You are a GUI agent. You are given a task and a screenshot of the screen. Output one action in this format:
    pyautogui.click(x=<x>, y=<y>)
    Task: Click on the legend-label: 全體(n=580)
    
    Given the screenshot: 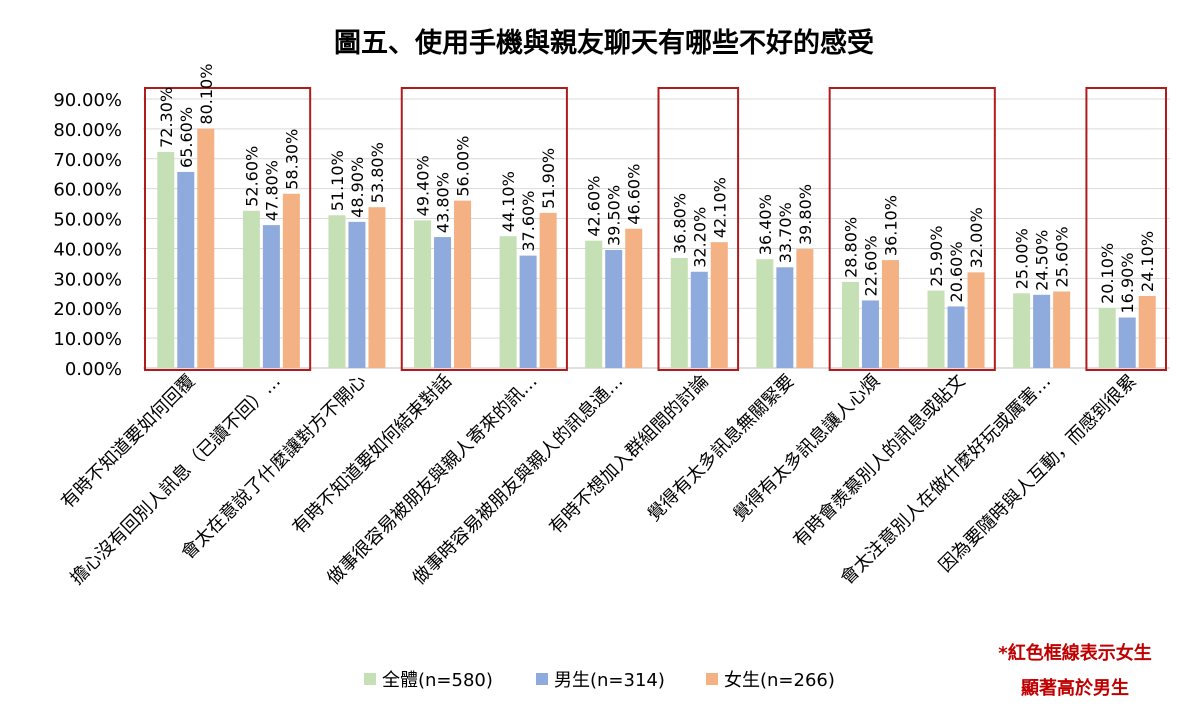 What is the action you would take?
    pyautogui.click(x=437, y=680)
    